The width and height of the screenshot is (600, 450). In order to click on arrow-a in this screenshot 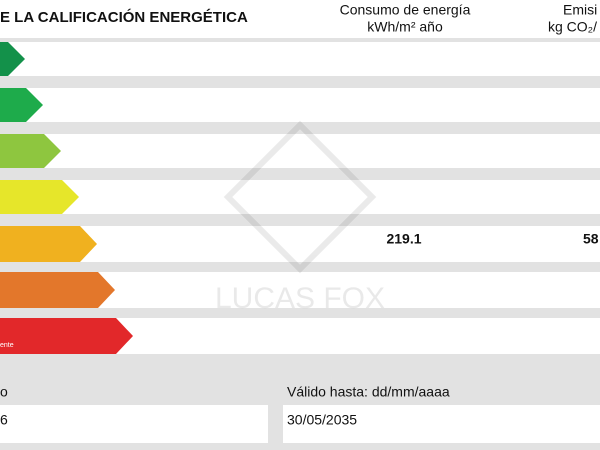, I will do `click(12, 59)`.